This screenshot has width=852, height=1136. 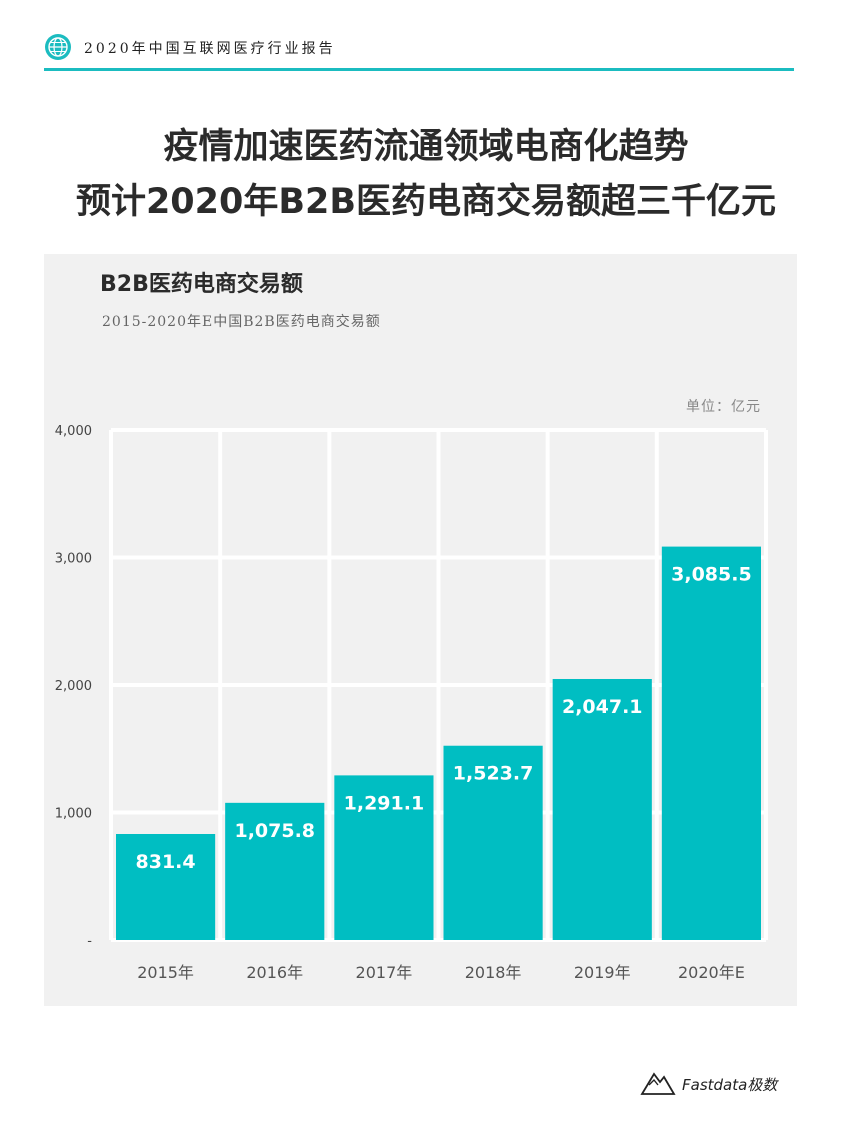 What do you see at coordinates (723, 407) in the screenshot?
I see `unit-label: 单位：亿元` at bounding box center [723, 407].